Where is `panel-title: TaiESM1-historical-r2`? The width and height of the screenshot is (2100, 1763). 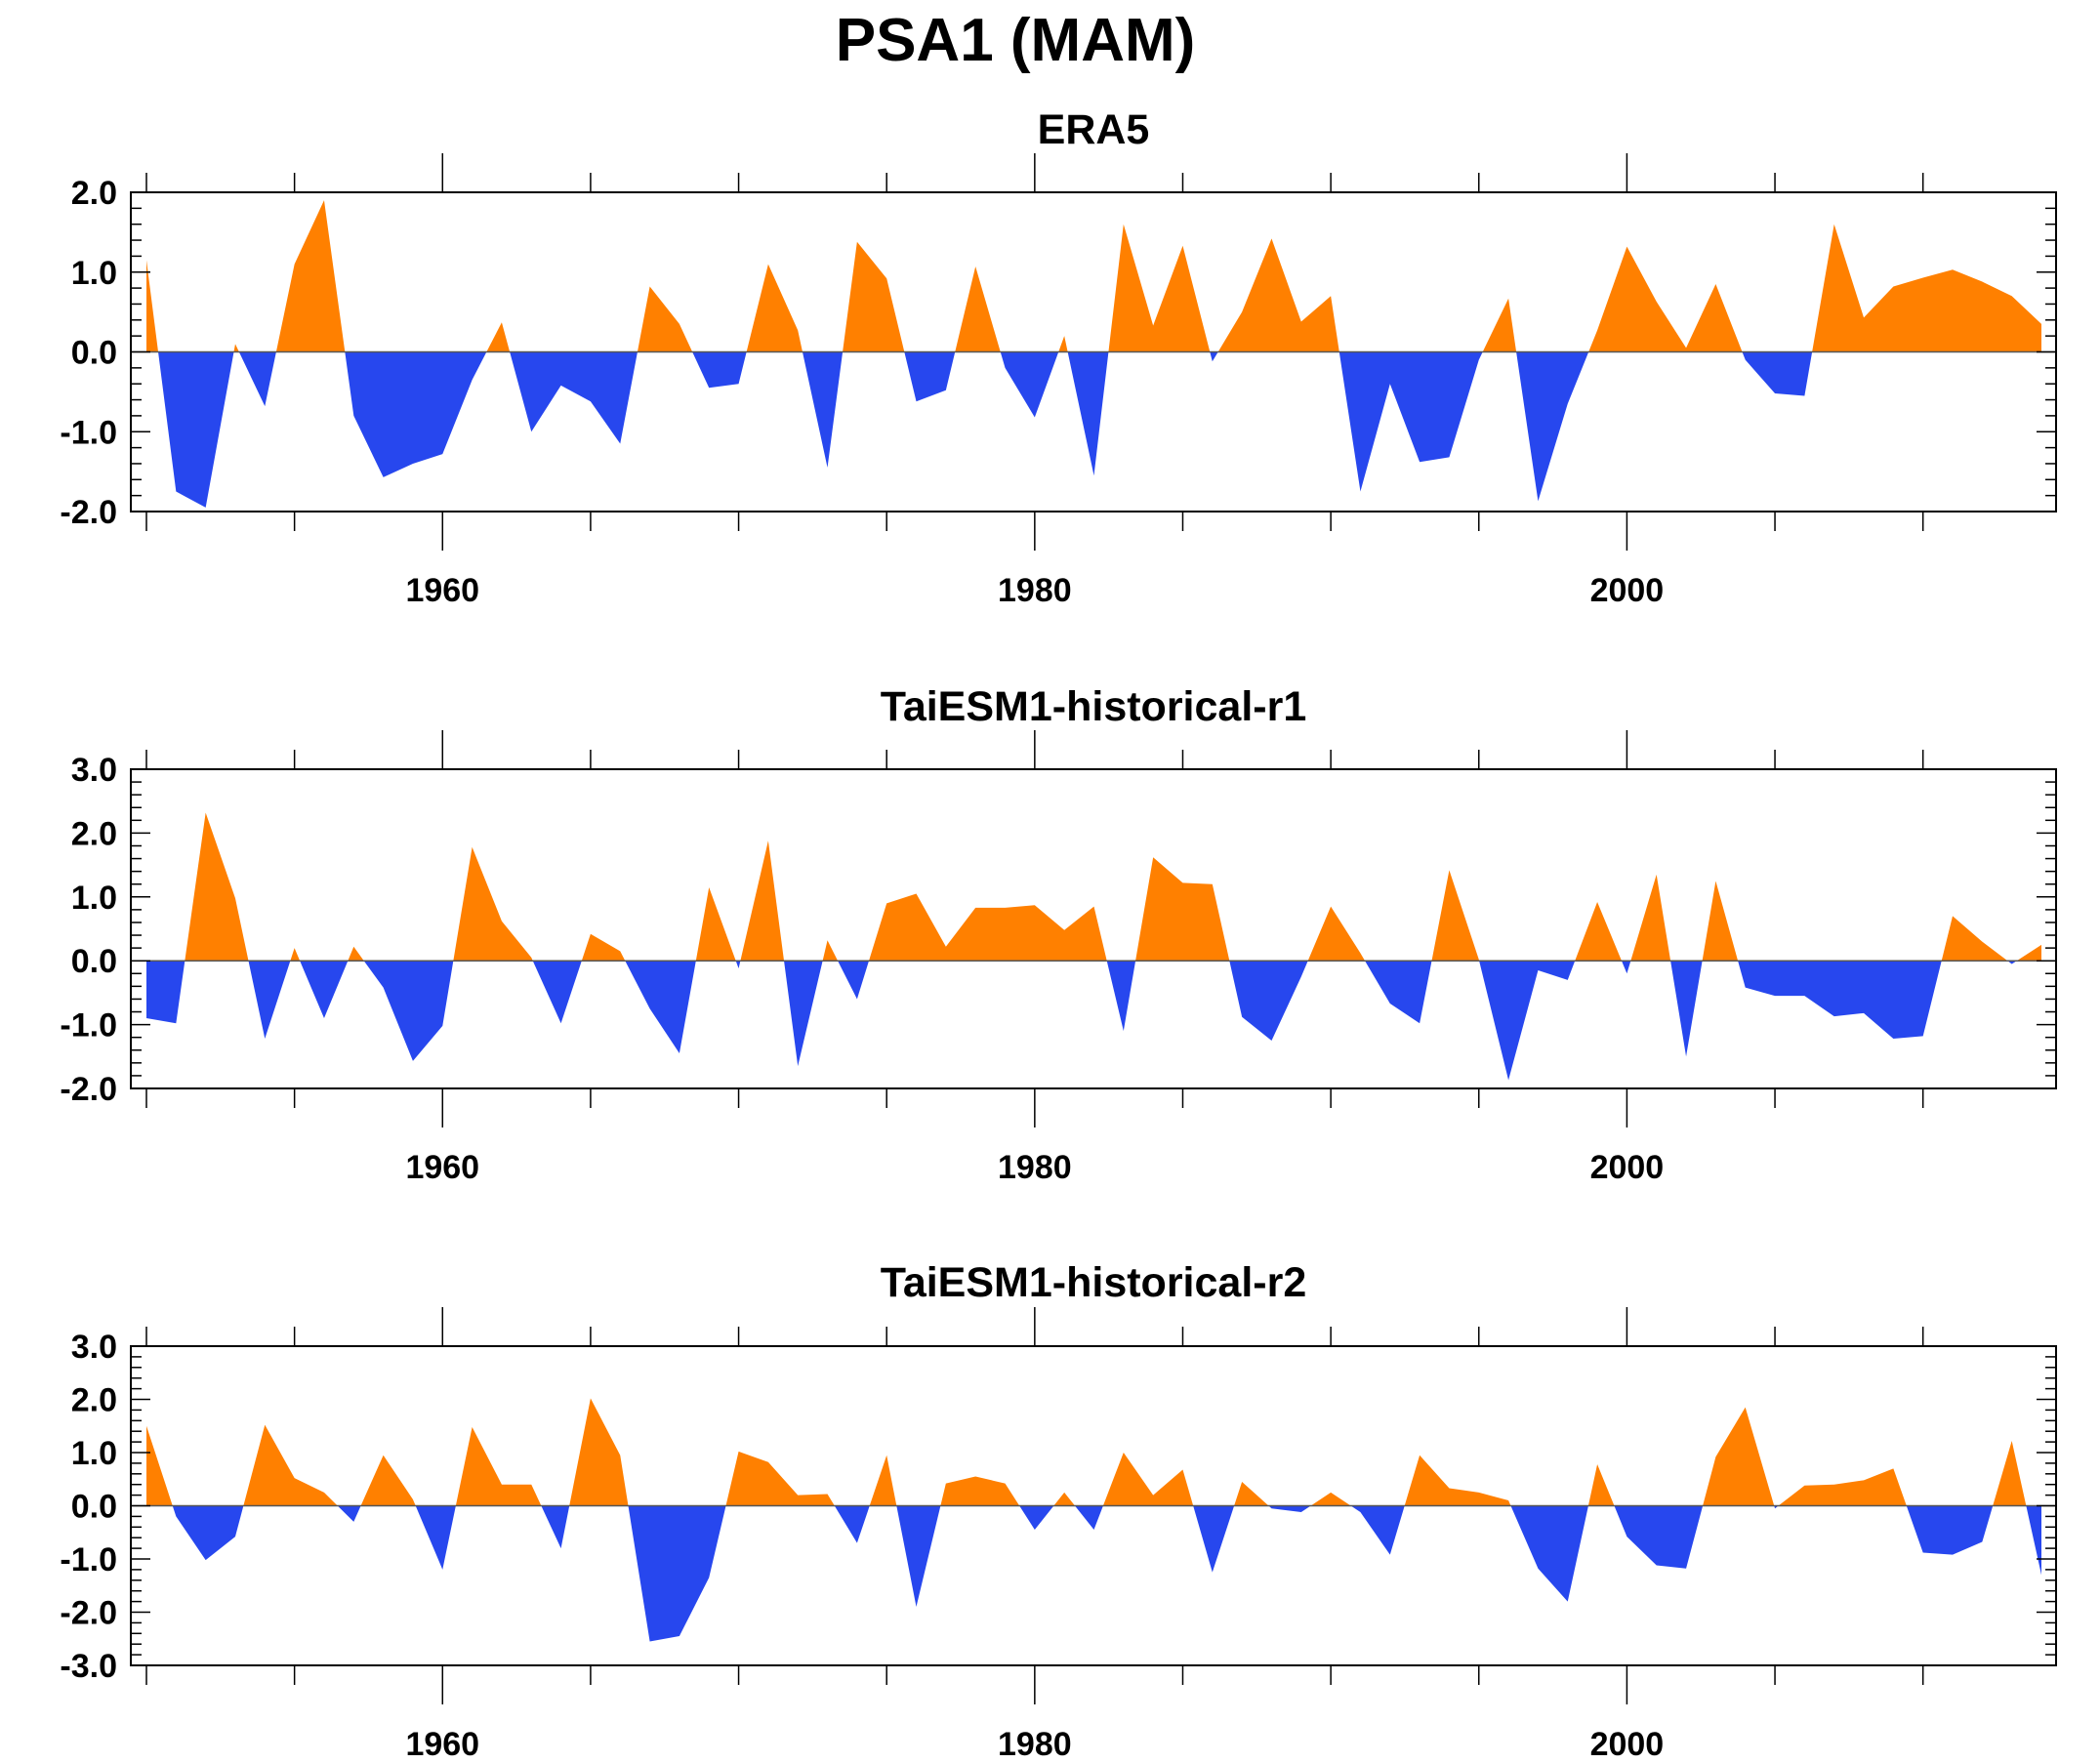 panel-title: TaiESM1-historical-r2 is located at coordinates (1094, 1282).